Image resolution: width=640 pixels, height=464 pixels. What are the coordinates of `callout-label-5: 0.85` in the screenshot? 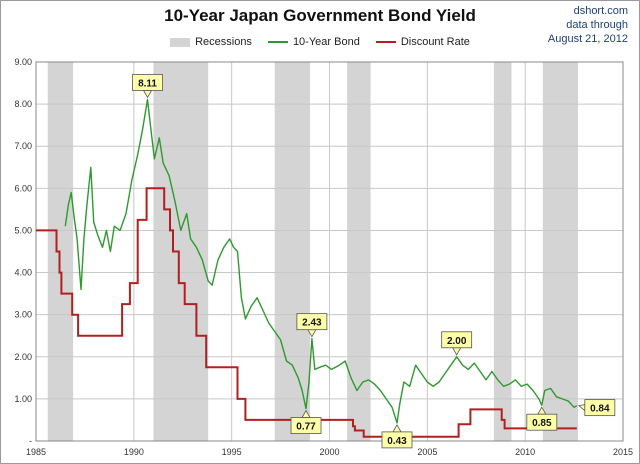 It's located at (542, 423).